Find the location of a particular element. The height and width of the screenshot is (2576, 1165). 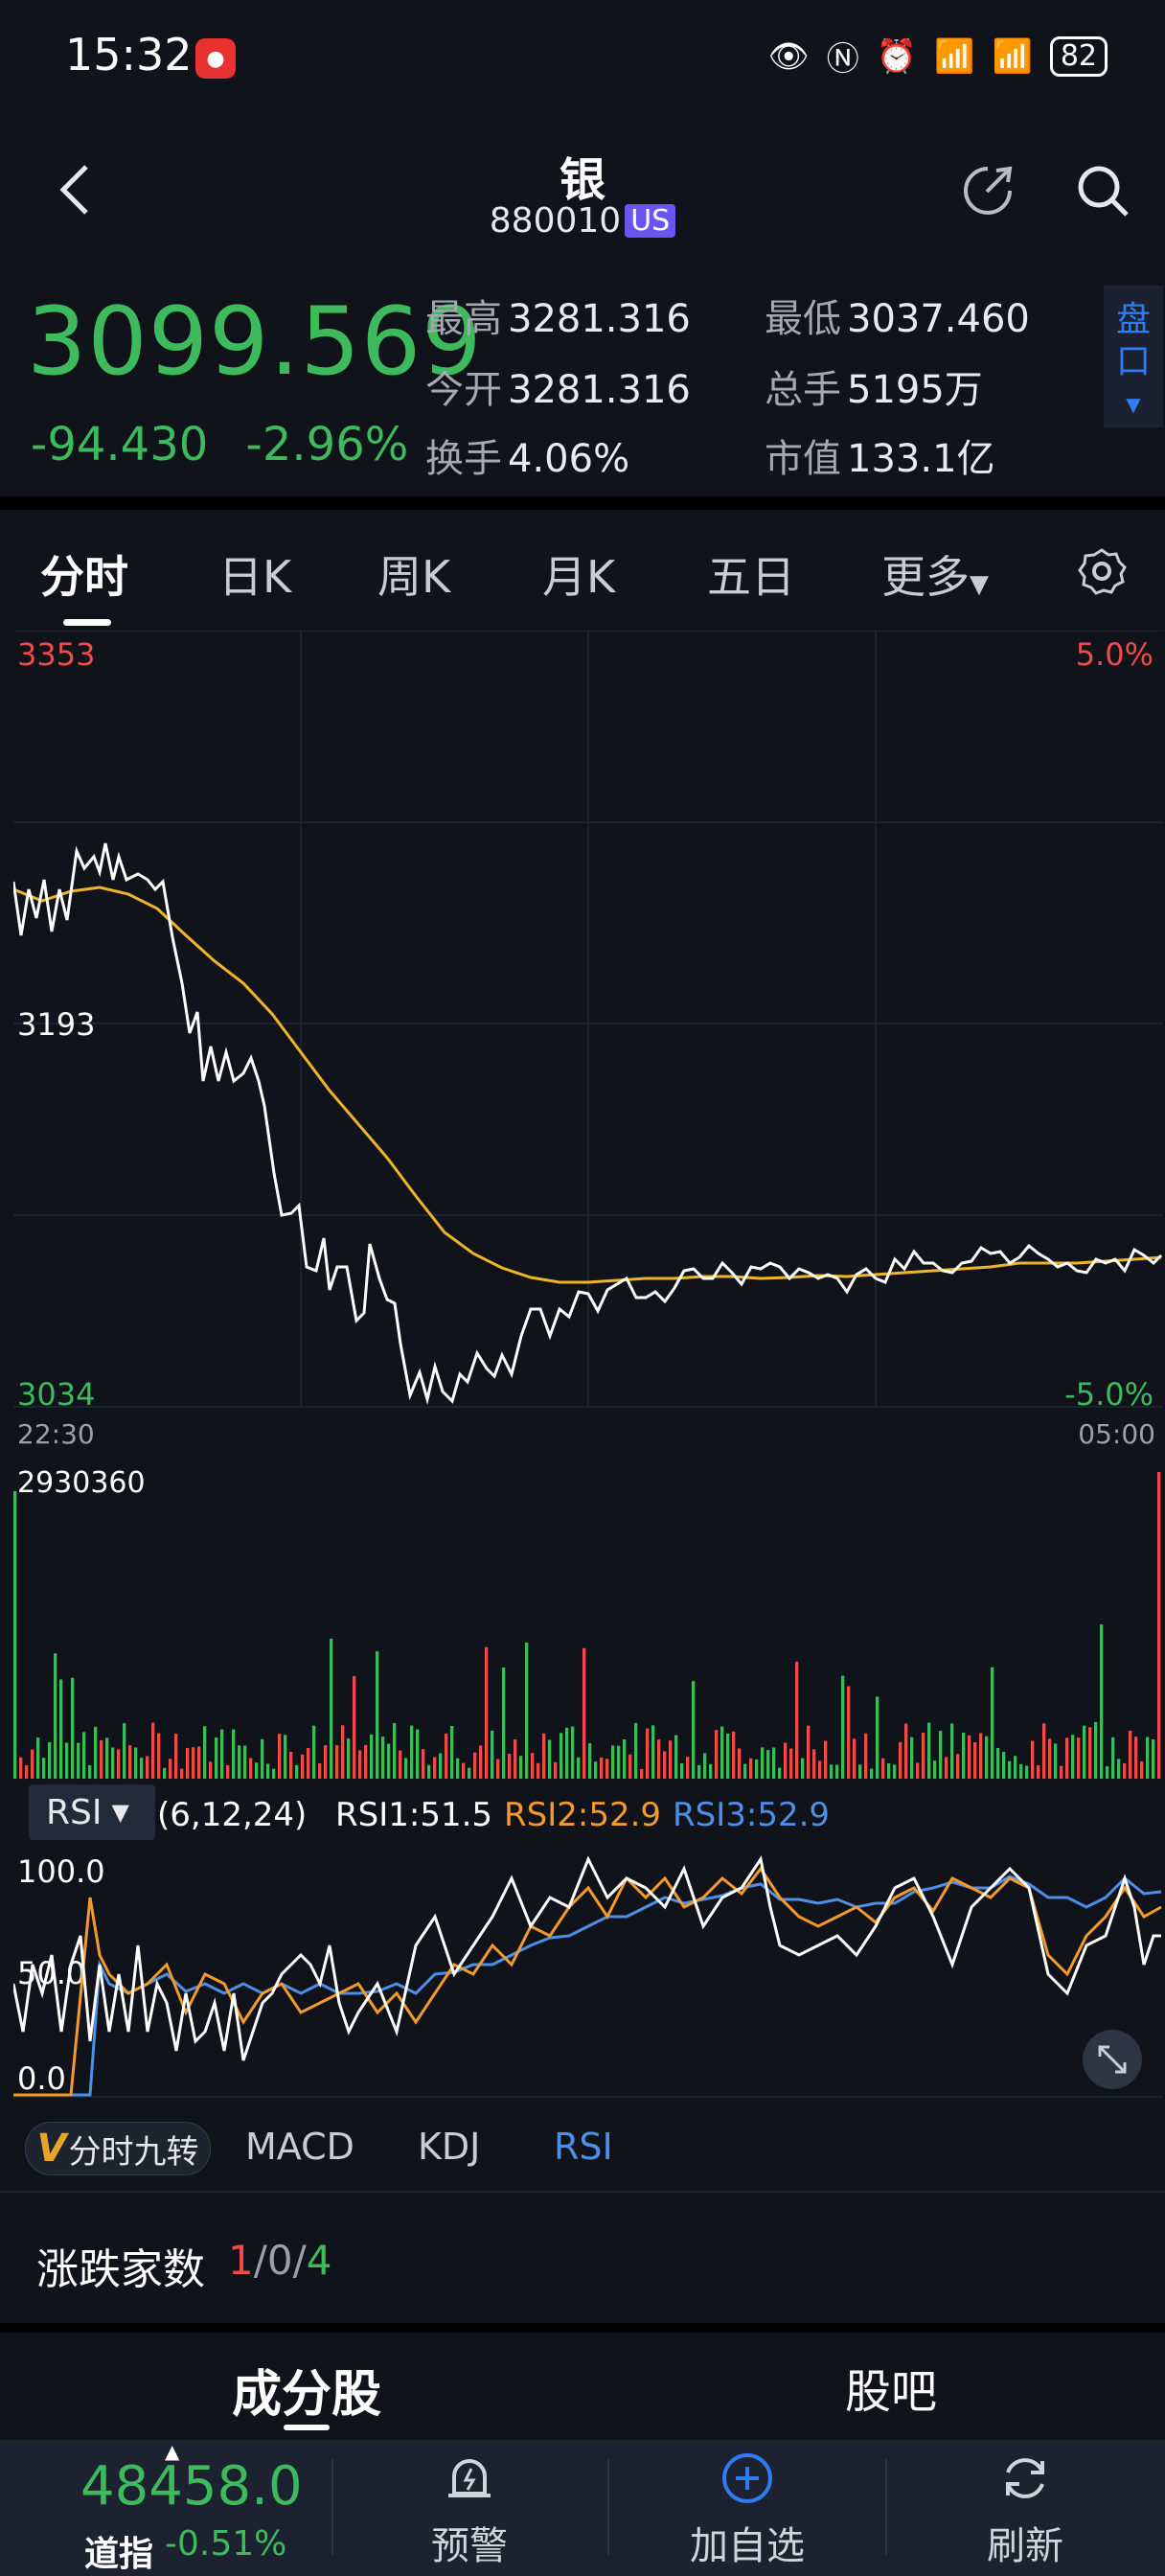

back-icon is located at coordinates (76, 189).